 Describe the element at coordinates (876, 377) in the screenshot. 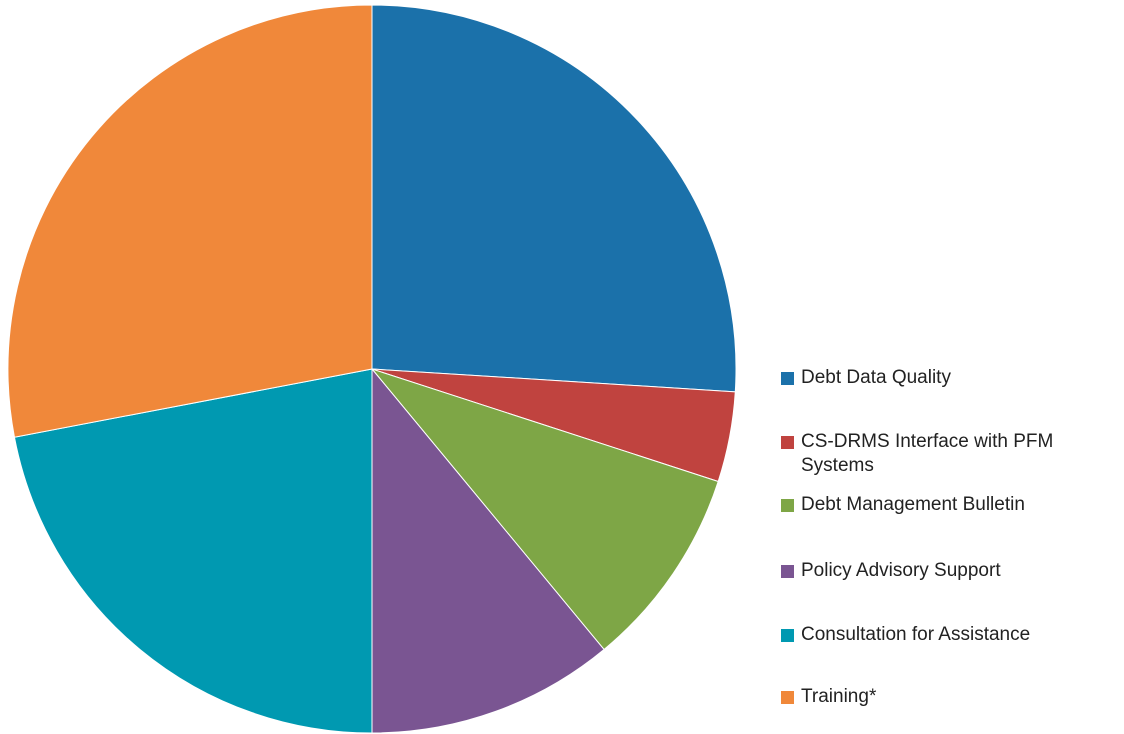

I see `legend-label: Debt Data Quality` at that location.